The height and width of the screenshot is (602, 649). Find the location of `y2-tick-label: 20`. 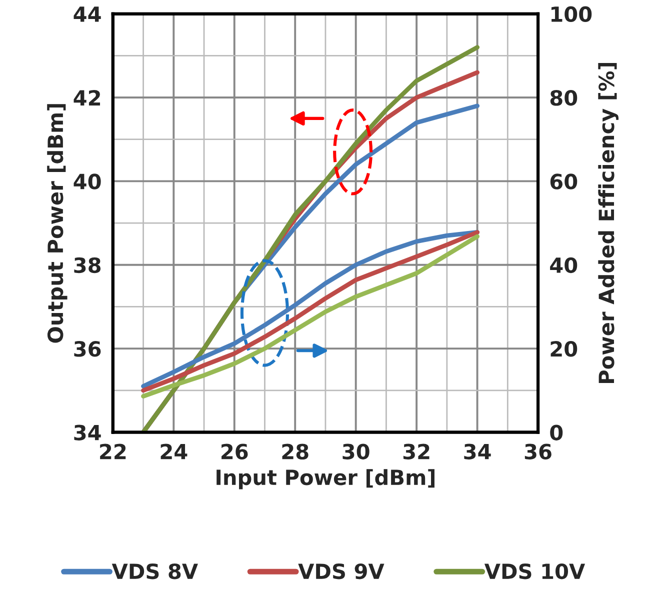

y2-tick-label: 20 is located at coordinates (564, 349).